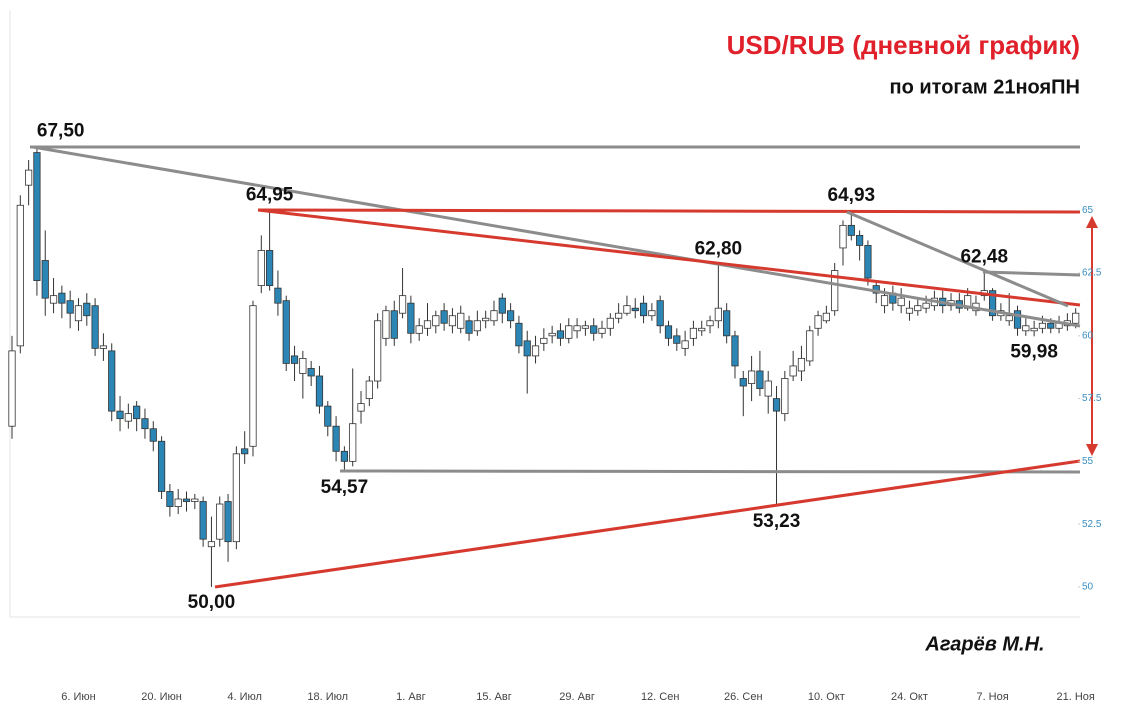 The height and width of the screenshot is (707, 1125). Describe the element at coordinates (852, 195) in the screenshot. I see `annotation: 64,93` at that location.